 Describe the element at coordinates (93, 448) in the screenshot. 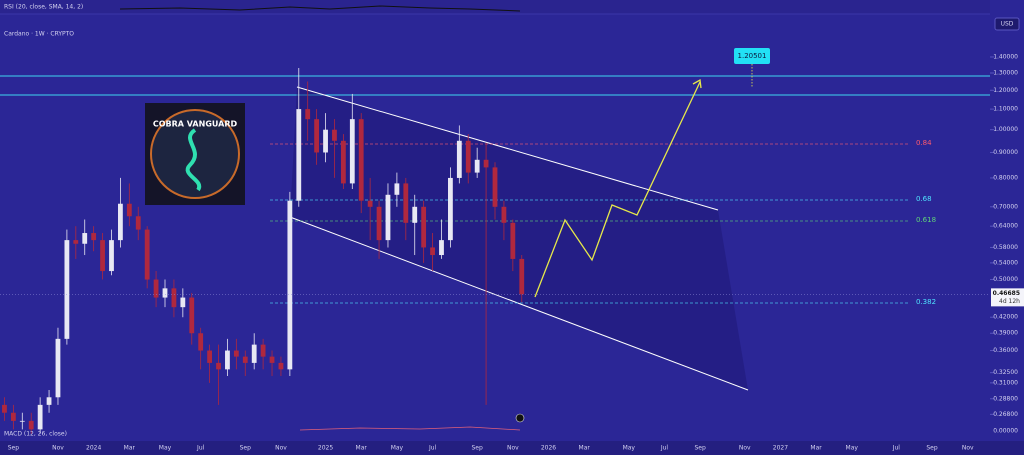

I see `x-tick-label: 2024` at that location.